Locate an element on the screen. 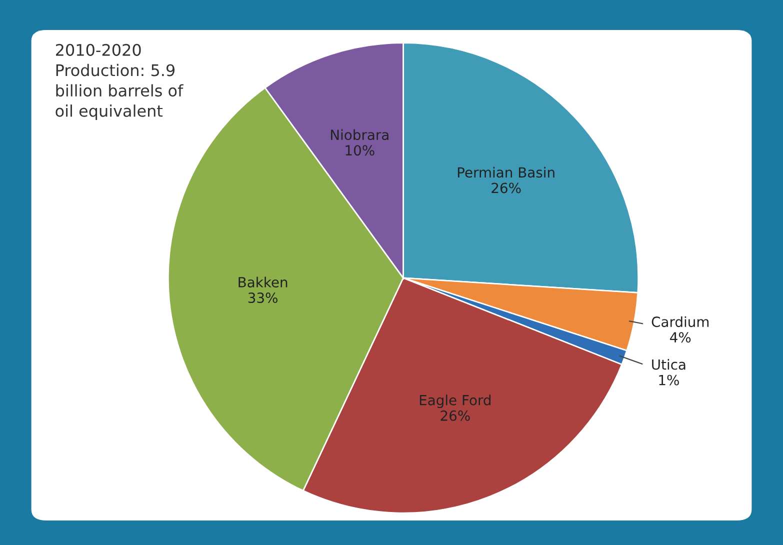 Image resolution: width=783 pixels, height=545 pixels. text: 2010-2020 Production: 5.9 billion barrels of oil equivalent is located at coordinates (120, 82).